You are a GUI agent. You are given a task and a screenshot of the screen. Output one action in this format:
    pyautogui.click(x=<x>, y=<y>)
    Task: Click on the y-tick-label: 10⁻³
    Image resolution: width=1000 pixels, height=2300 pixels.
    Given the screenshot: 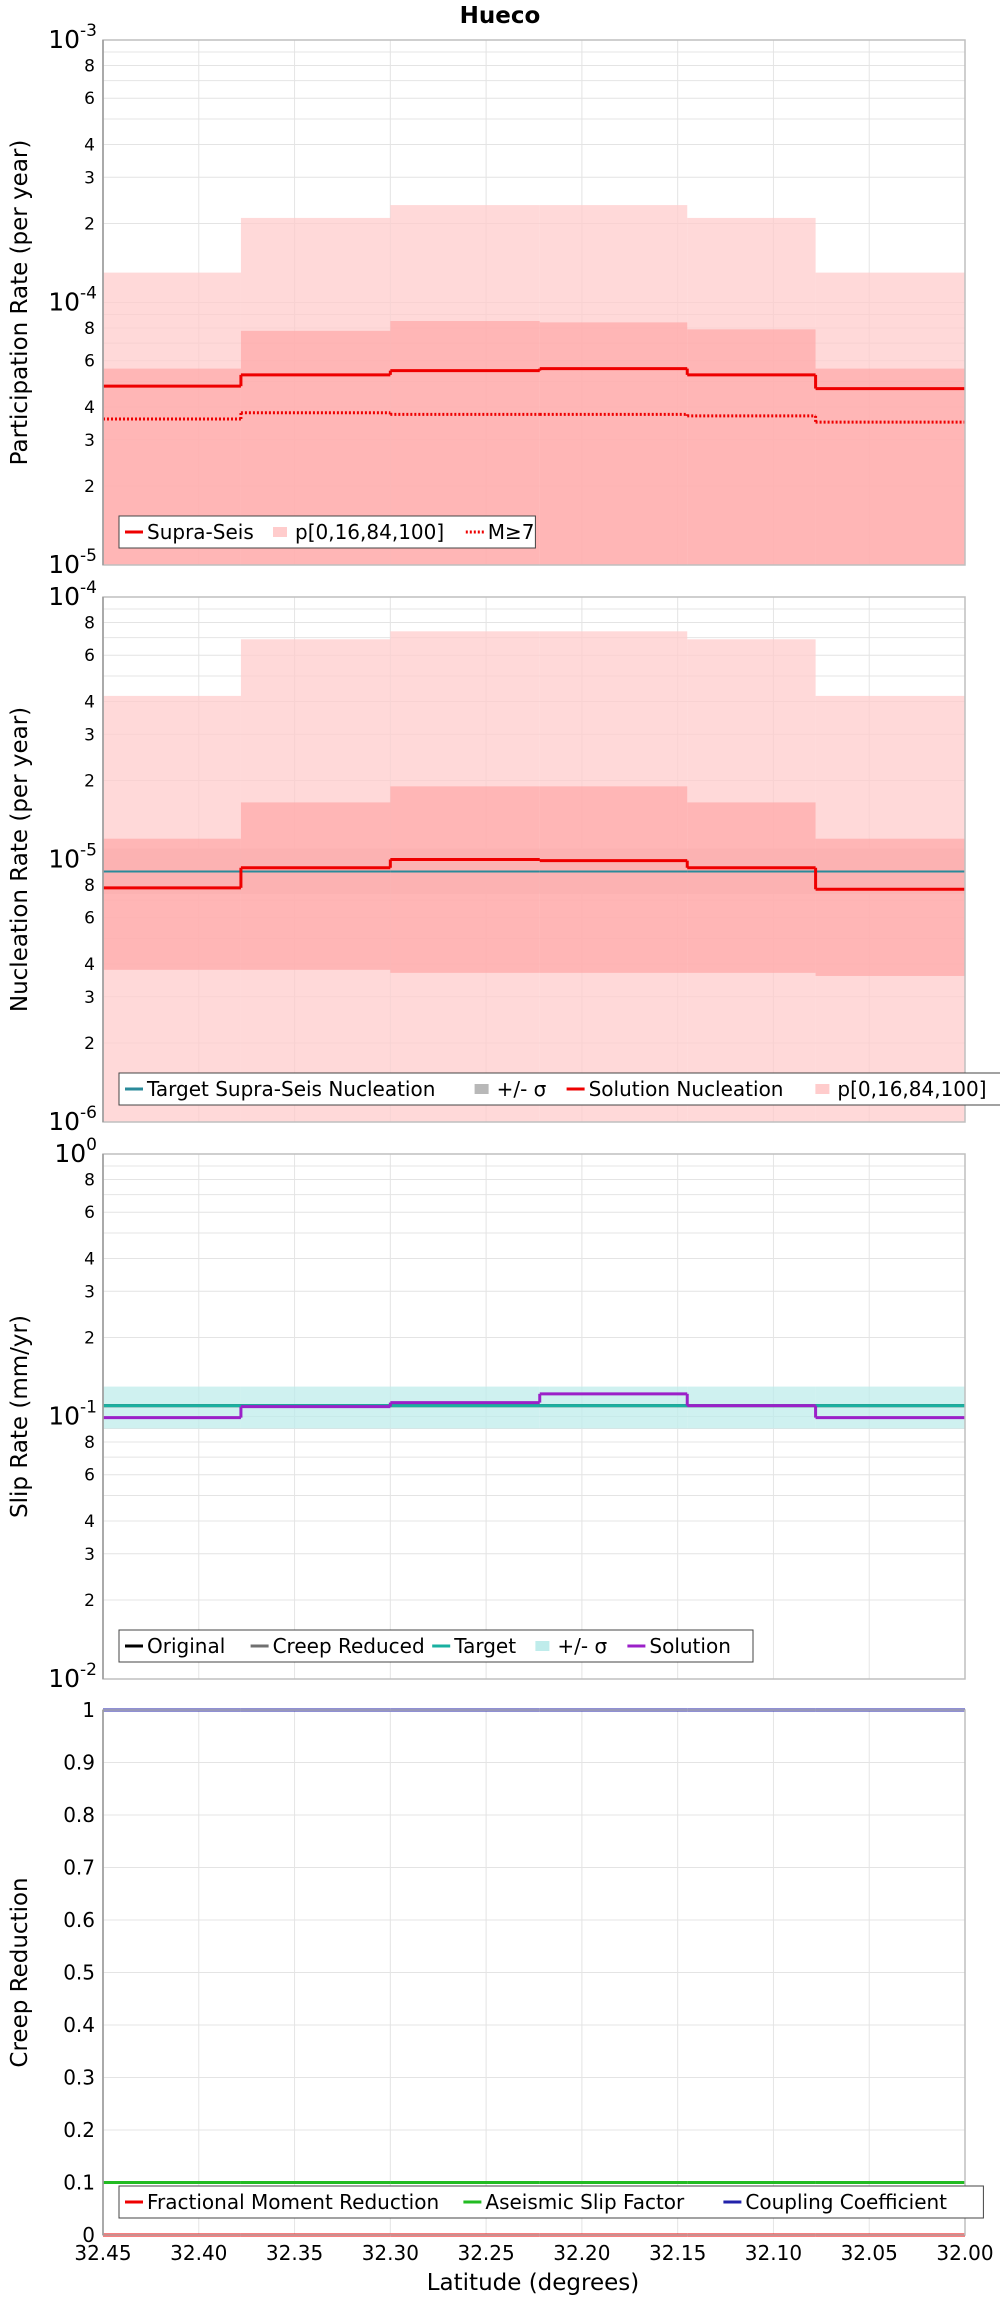 What is the action you would take?
    pyautogui.click(x=72, y=37)
    